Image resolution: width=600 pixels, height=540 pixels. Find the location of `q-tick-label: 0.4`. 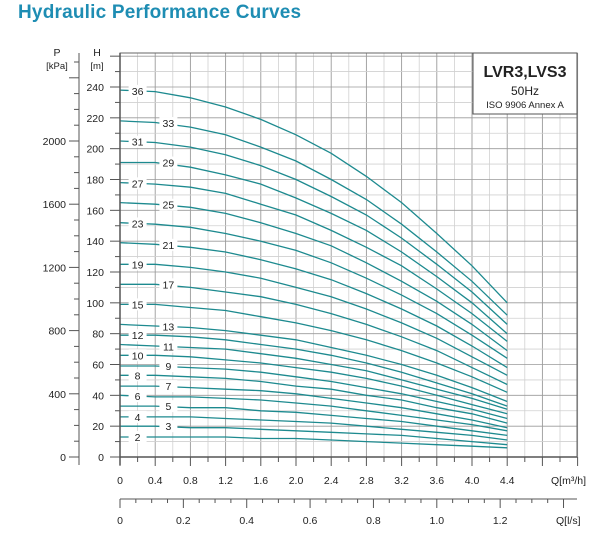

q-tick-label: 0.4 is located at coordinates (155, 481).